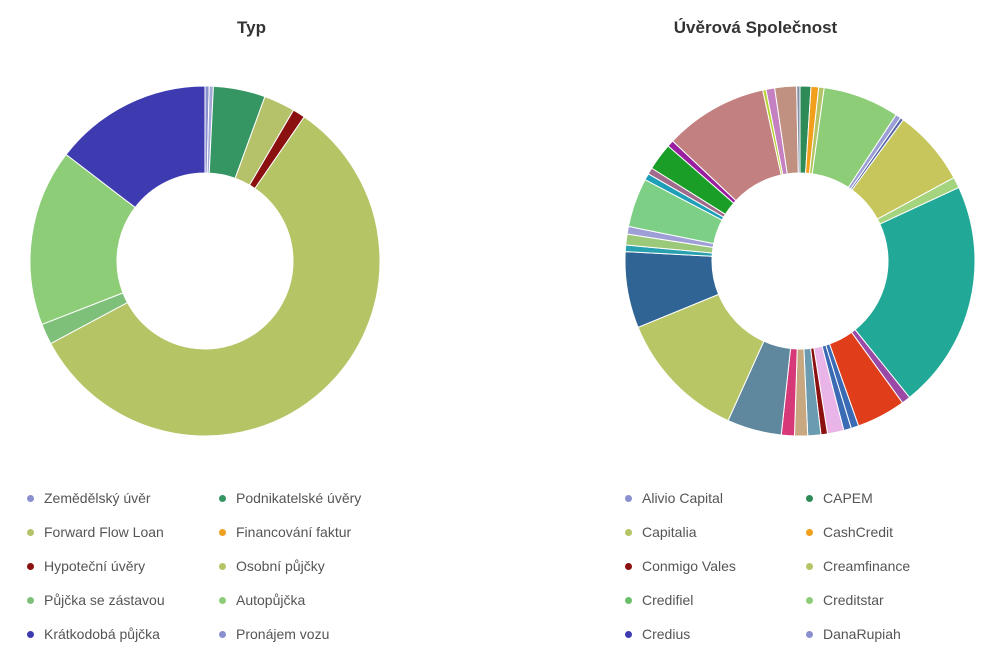 The width and height of the screenshot is (1007, 671). I want to click on legend-item: Credius, so click(657, 634).